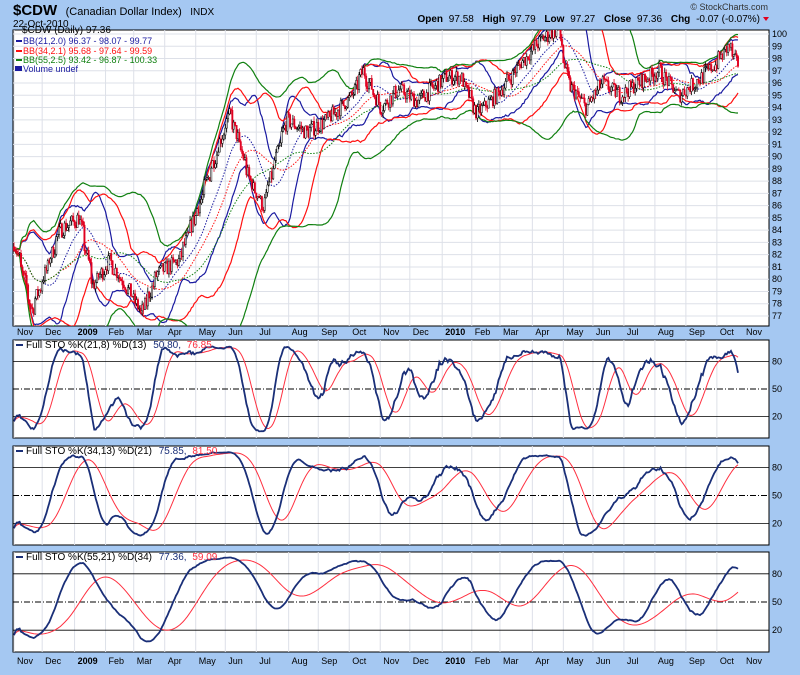  I want to click on y-tick-label: 88, so click(777, 181).